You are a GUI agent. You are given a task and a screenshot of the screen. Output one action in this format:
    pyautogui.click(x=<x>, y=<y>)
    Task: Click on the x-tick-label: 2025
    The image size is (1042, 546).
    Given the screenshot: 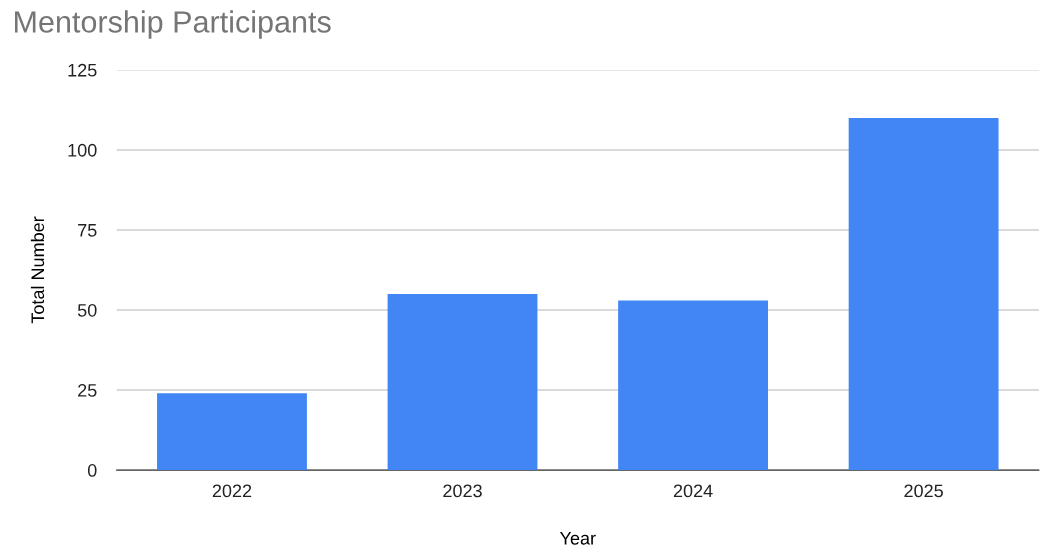 What is the action you would take?
    pyautogui.click(x=923, y=491)
    